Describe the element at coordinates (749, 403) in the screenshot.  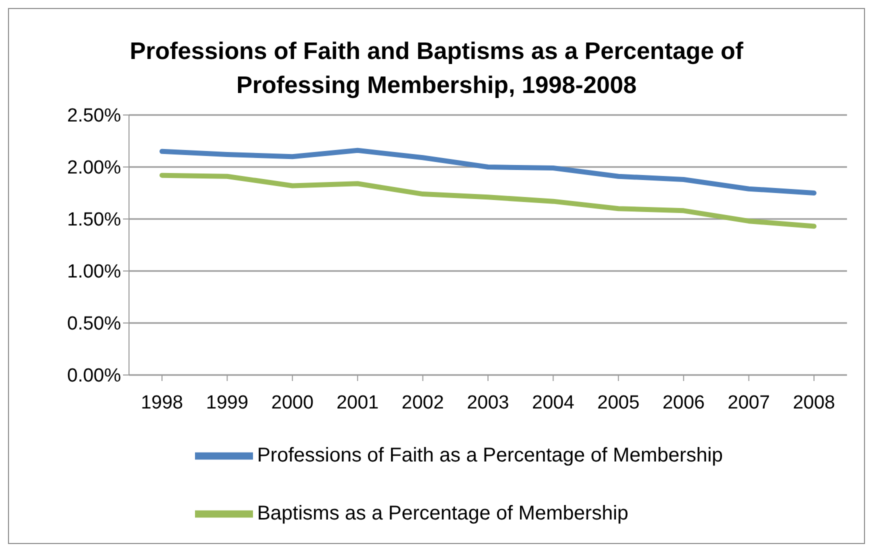
I see `x-tick-label: 2007` at that location.